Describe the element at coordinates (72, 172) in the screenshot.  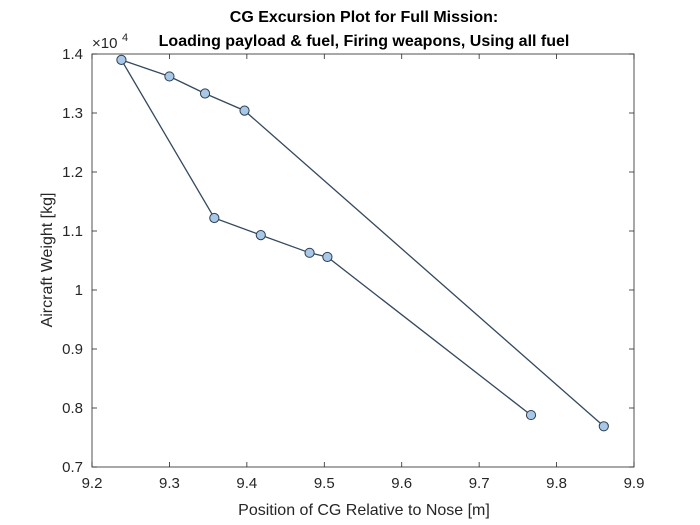
I see `y-tick-label: 1.2` at that location.